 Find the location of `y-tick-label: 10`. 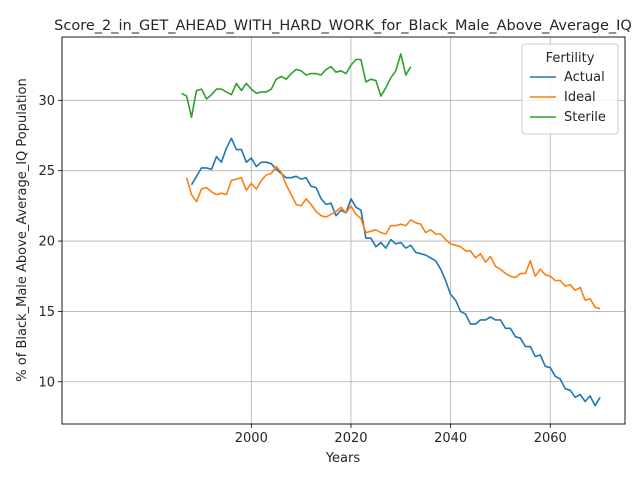

y-tick-label: 10 is located at coordinates (46, 382).